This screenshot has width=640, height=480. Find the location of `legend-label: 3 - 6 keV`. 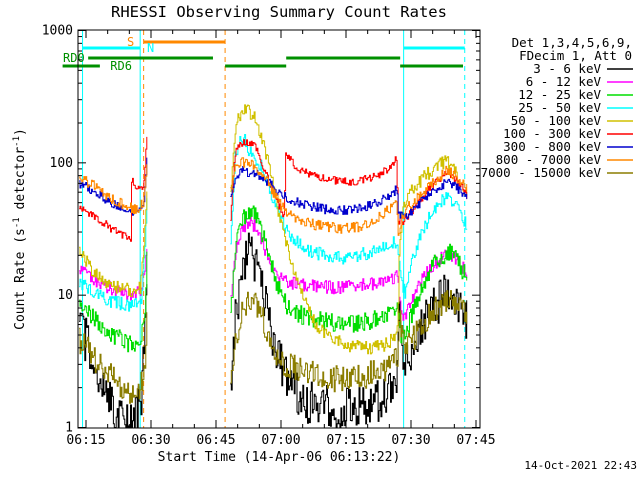

legend-label: 3 - 6 keV is located at coordinates (567, 68).